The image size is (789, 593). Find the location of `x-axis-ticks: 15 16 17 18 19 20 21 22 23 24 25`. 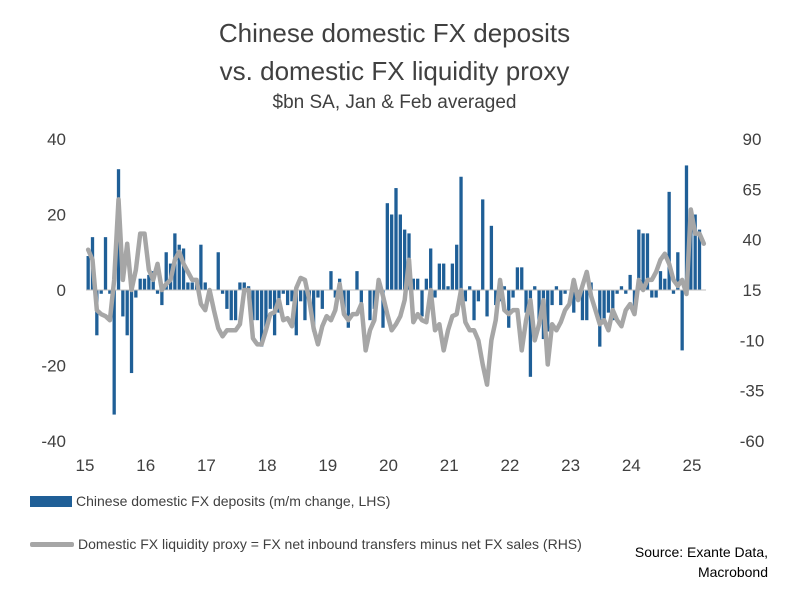

x-axis-ticks: 15 16 17 18 19 20 21 22 23 24 25 is located at coordinates (389, 465).